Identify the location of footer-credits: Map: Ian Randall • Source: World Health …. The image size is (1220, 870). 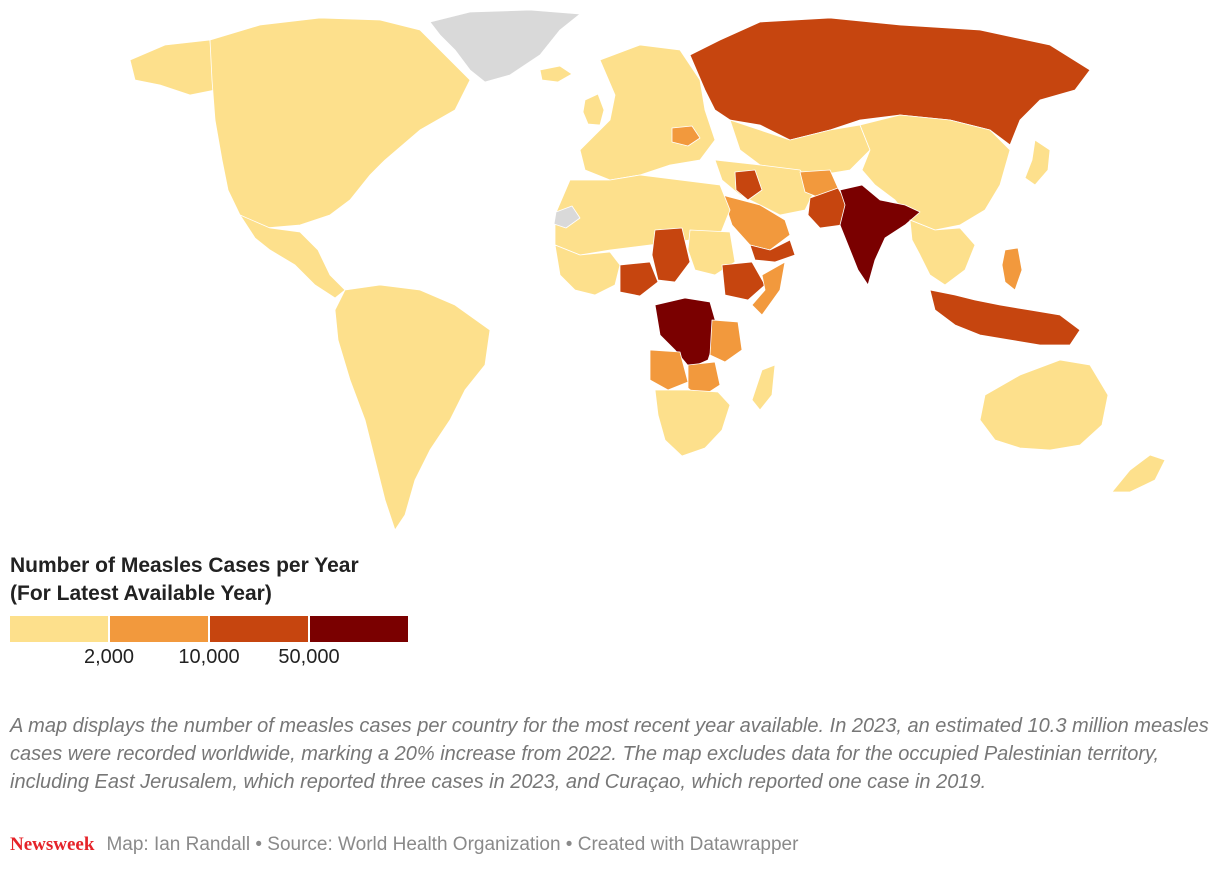
(452, 844).